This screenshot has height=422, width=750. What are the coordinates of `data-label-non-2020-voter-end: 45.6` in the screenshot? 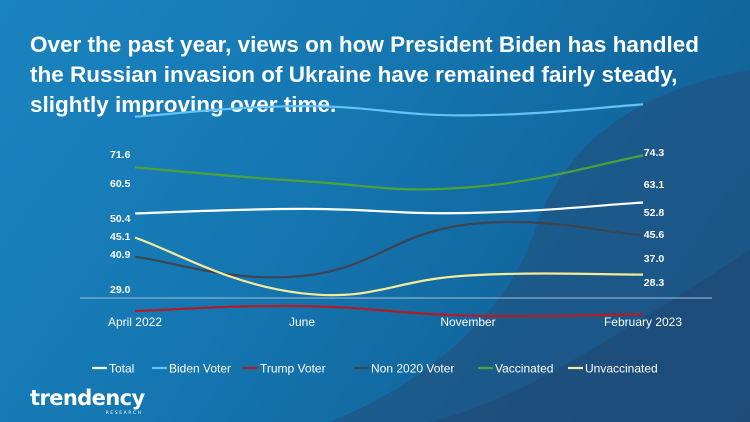 It's located at (654, 235).